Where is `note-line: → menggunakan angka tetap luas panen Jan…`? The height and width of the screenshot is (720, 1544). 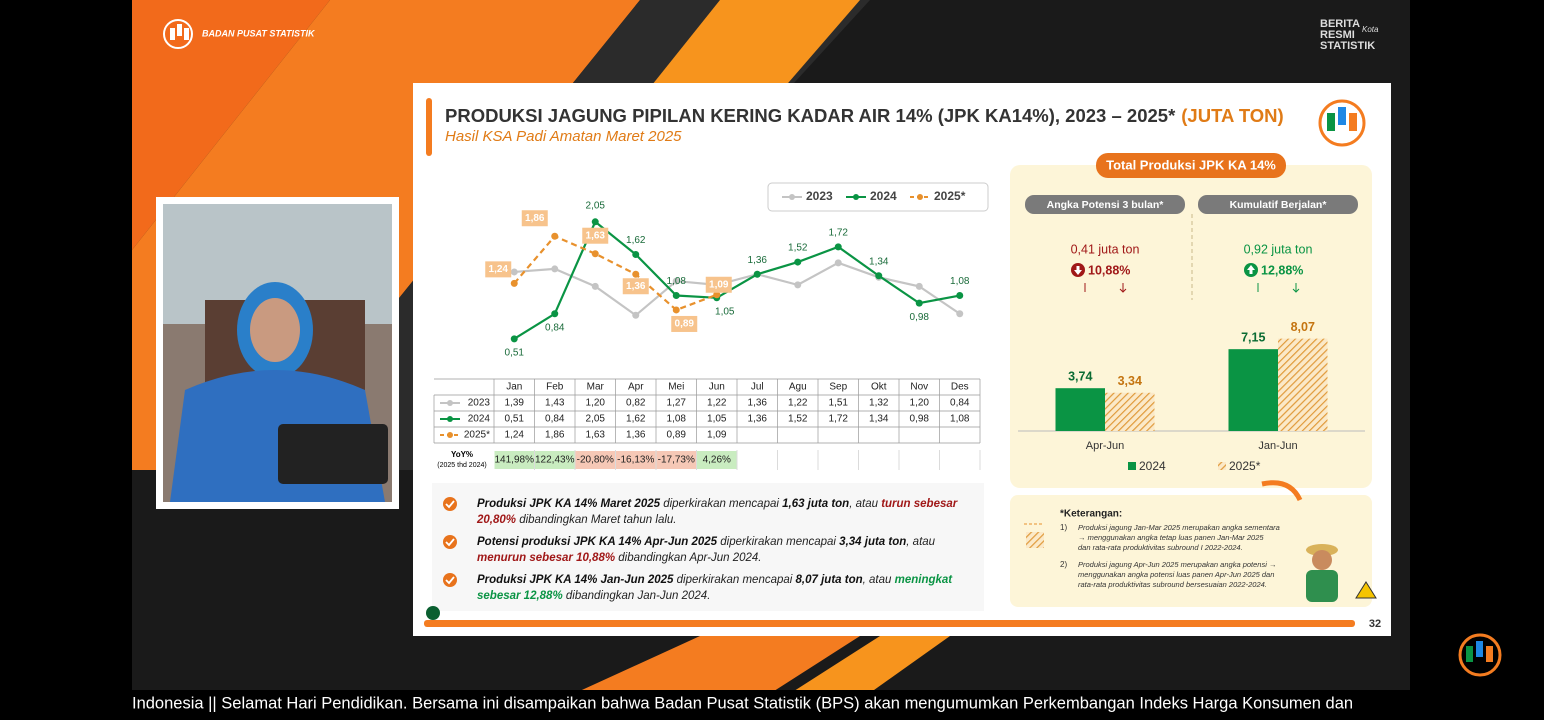 note-line: → menggunakan angka tetap luas panen Jan… is located at coordinates (1171, 537).